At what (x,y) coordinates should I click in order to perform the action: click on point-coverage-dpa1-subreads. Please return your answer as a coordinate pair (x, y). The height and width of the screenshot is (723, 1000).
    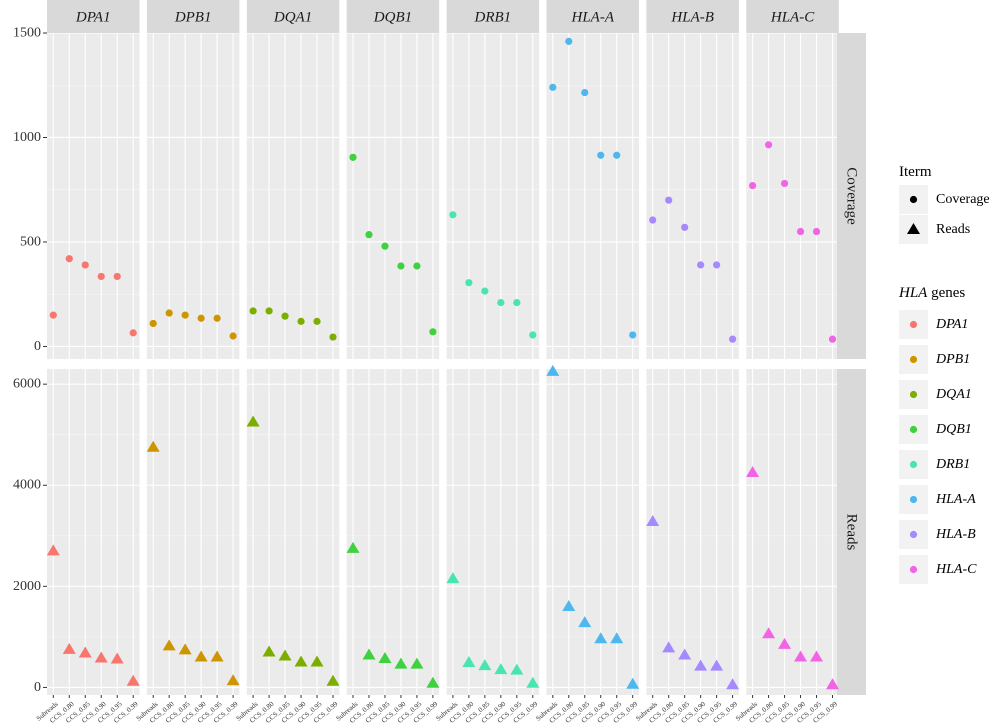
    Looking at the image, I should click on (53, 315).